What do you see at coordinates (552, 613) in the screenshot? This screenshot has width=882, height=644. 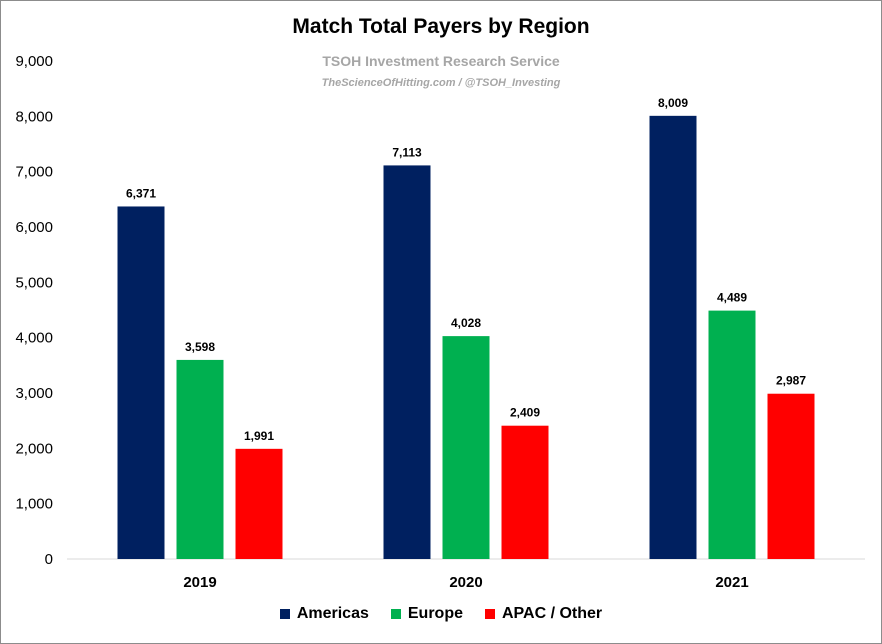 I see `legend-label: APAC / Other` at bounding box center [552, 613].